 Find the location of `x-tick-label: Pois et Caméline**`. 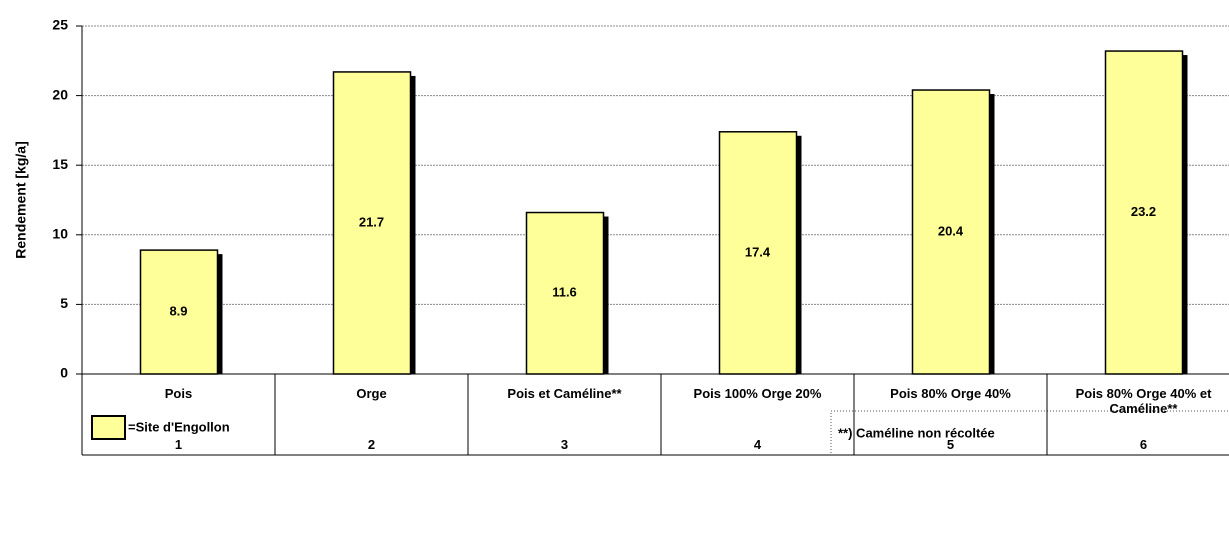

x-tick-label: Pois et Caméline** is located at coordinates (564, 393).